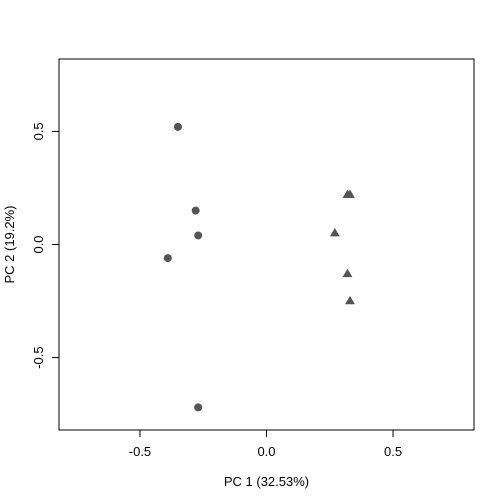 The width and height of the screenshot is (504, 504). What do you see at coordinates (266, 481) in the screenshot?
I see `x-axis-title: PC 1 (32.53%)` at bounding box center [266, 481].